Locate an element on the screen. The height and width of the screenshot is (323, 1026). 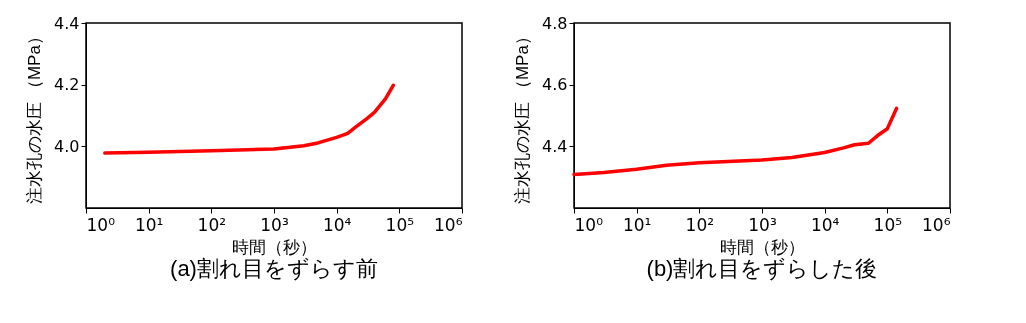
text: (b)割れ目をずらした後 is located at coordinates (762, 268).